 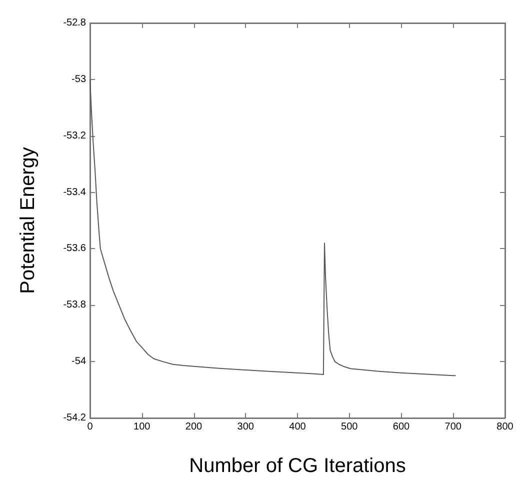 What do you see at coordinates (349, 427) in the screenshot?
I see `x-tick-label: 500` at bounding box center [349, 427].